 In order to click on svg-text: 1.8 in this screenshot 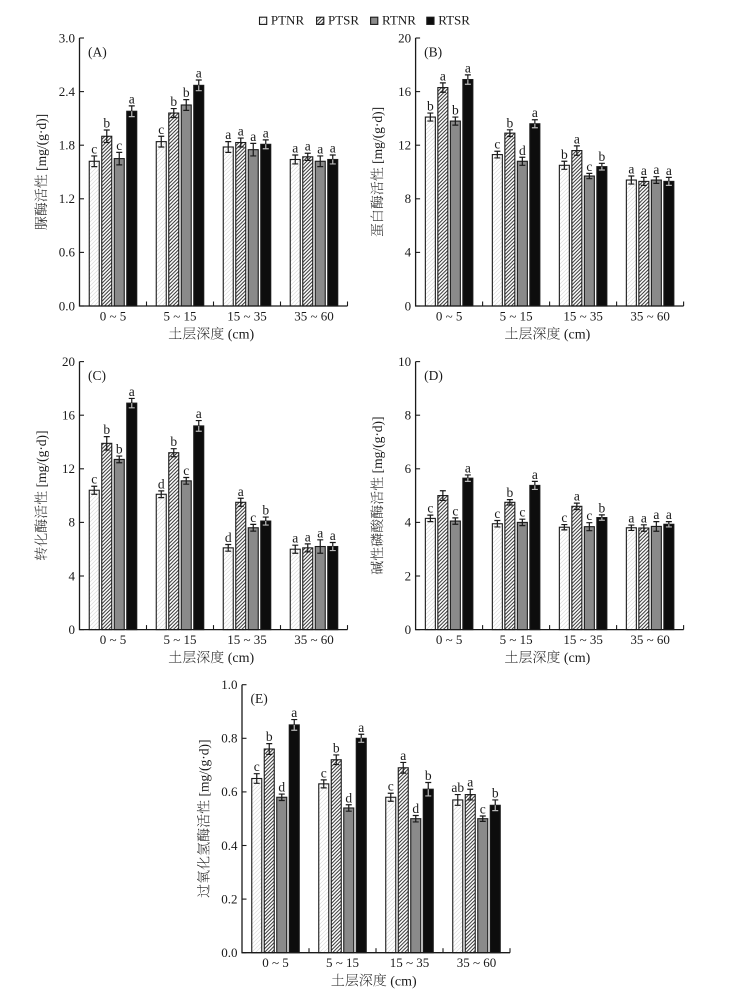, I will do `click(67, 145)`.